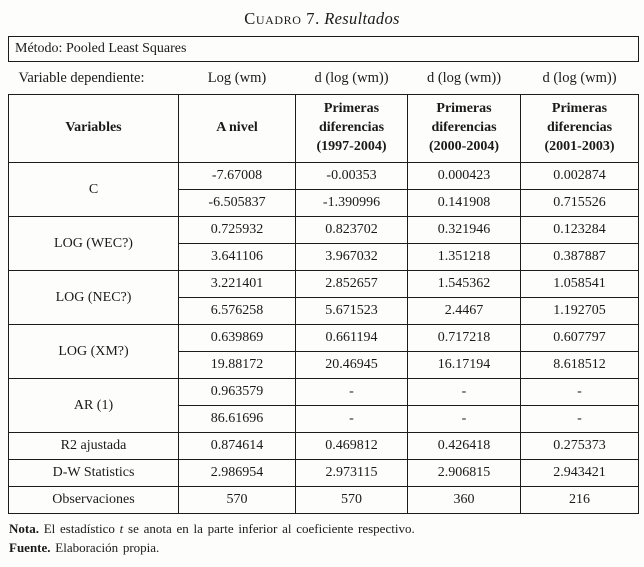 The image size is (644, 567). I want to click on tstat-cell: 1.351218, so click(464, 257).